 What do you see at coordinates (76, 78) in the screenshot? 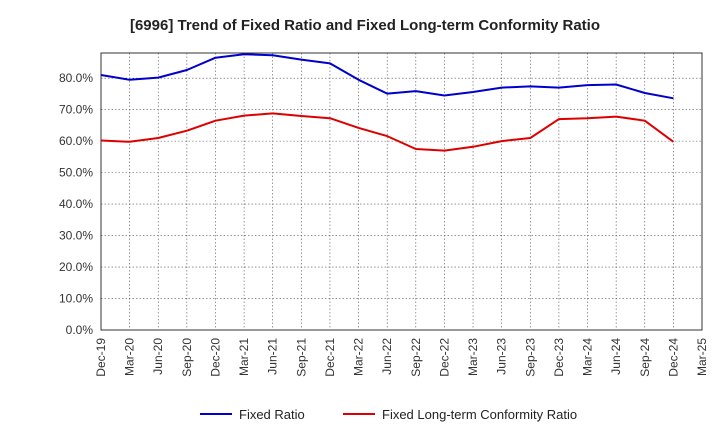
I see `y-tick-label: 80.0%` at bounding box center [76, 78].